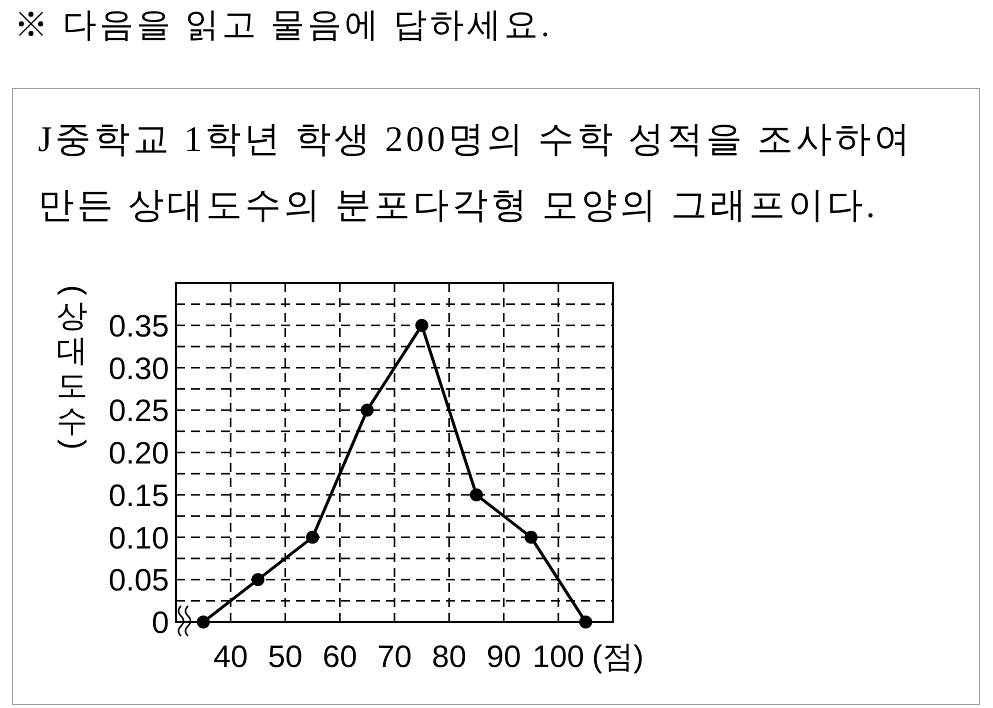  I want to click on x-tick-label: 60, so click(340, 656).